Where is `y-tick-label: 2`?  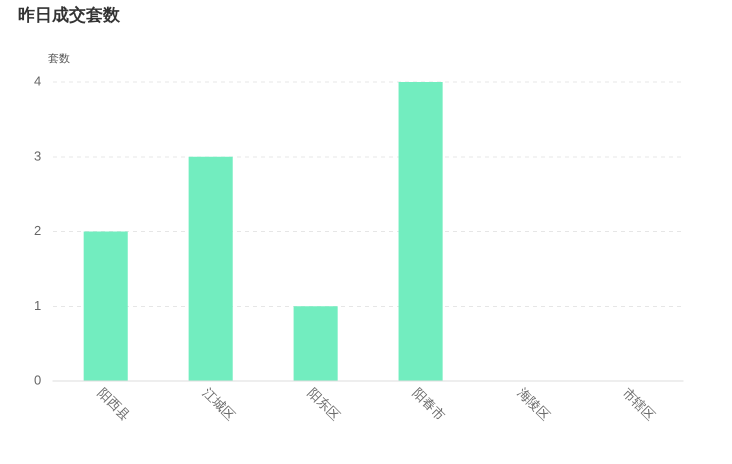
y-tick-label: 2 is located at coordinates (38, 230).